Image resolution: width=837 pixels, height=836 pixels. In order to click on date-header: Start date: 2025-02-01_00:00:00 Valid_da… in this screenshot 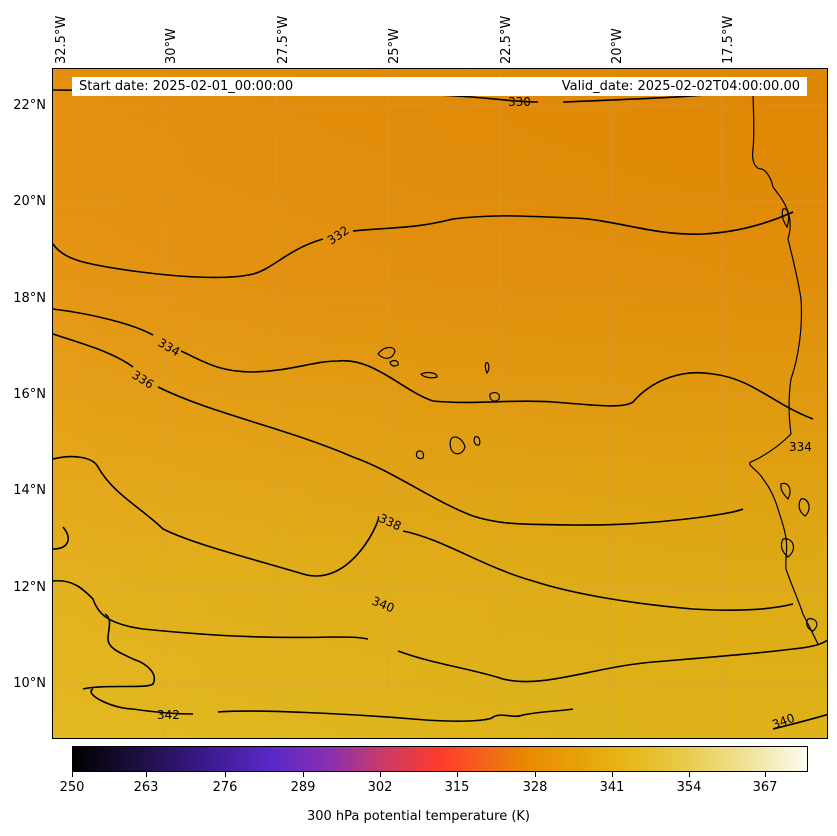, I will do `click(439, 86)`.